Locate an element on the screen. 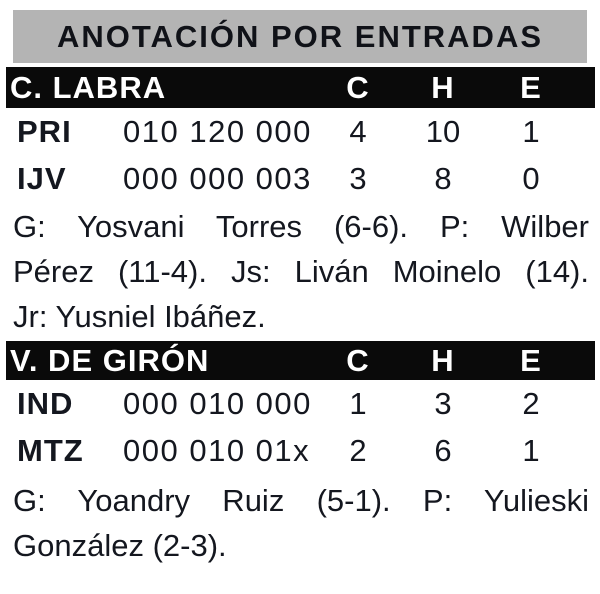 This screenshot has width=600, height=594. errors-value: 2 is located at coordinates (531, 403).